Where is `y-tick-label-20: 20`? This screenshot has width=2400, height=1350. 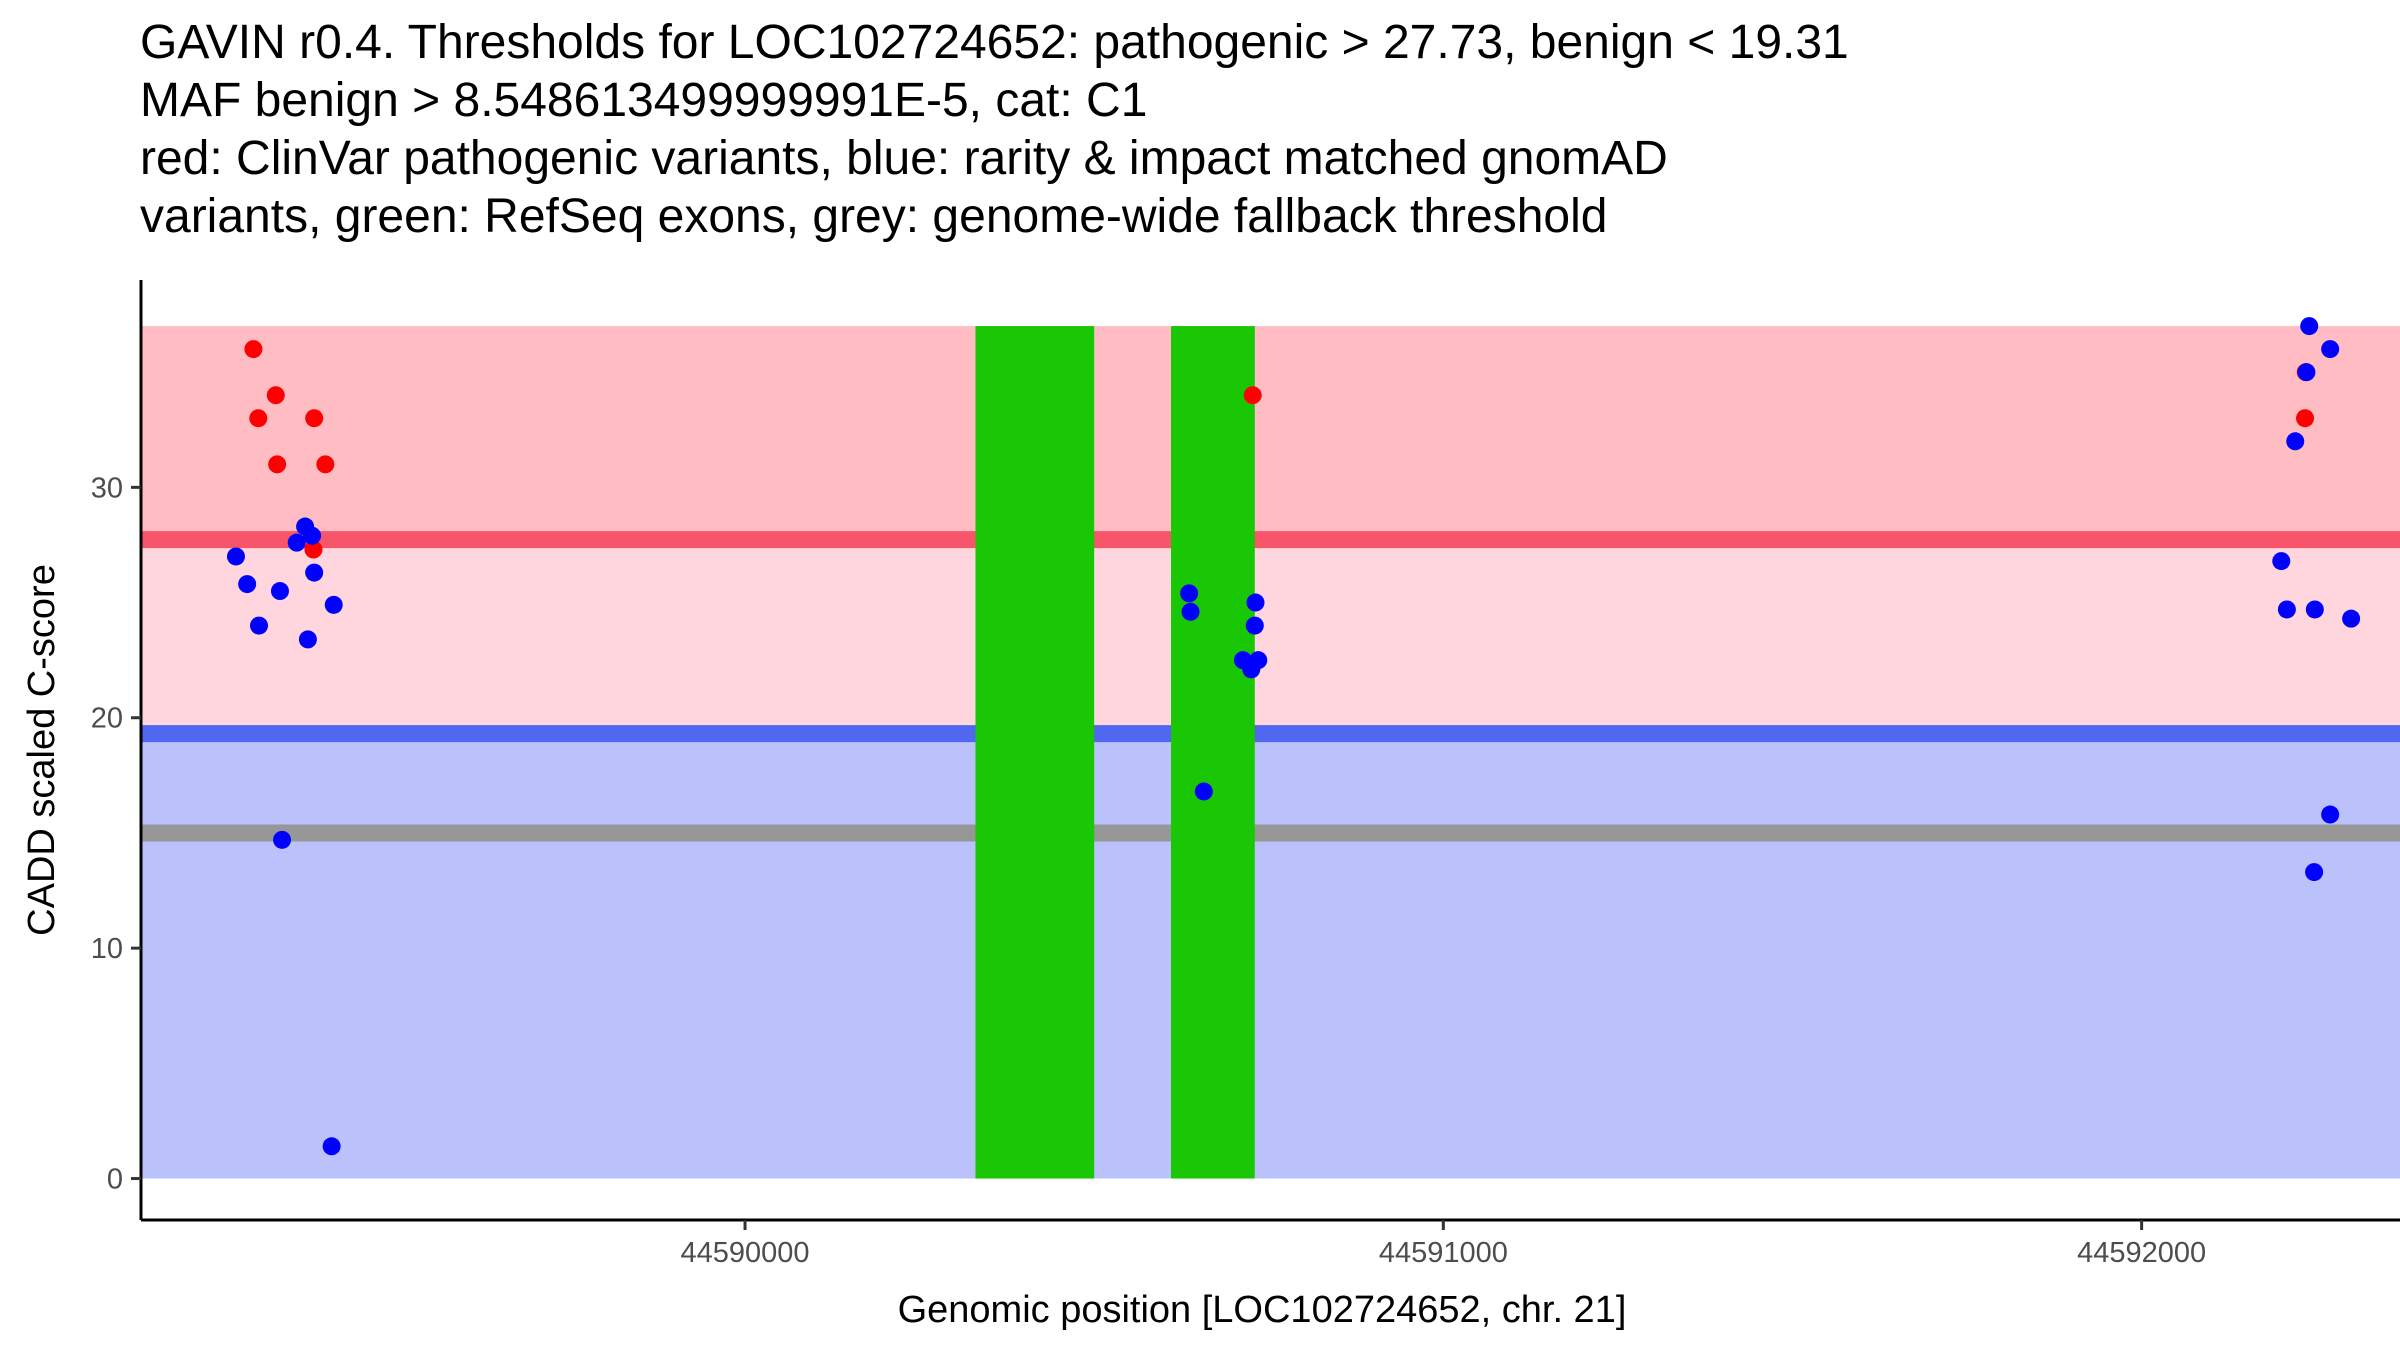 y-tick-label-20: 20 is located at coordinates (107, 719).